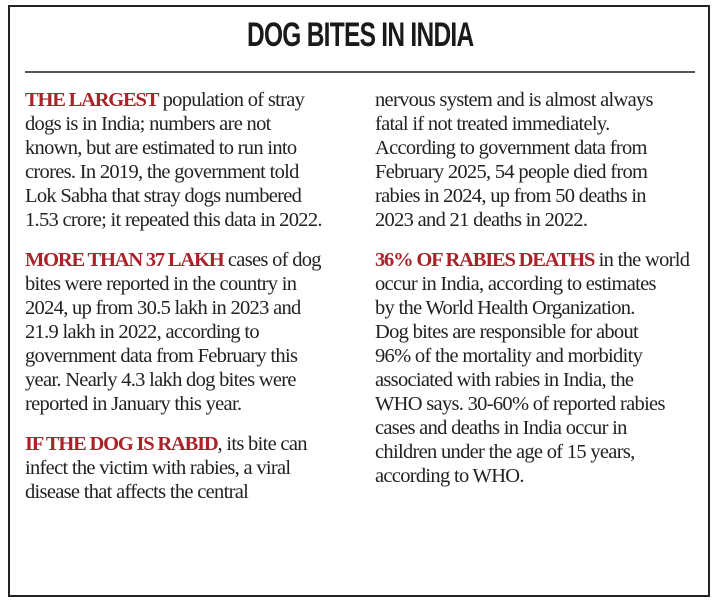 The height and width of the screenshot is (605, 720). Describe the element at coordinates (272, 260) in the screenshot. I see `line-text: cases of dog` at that location.